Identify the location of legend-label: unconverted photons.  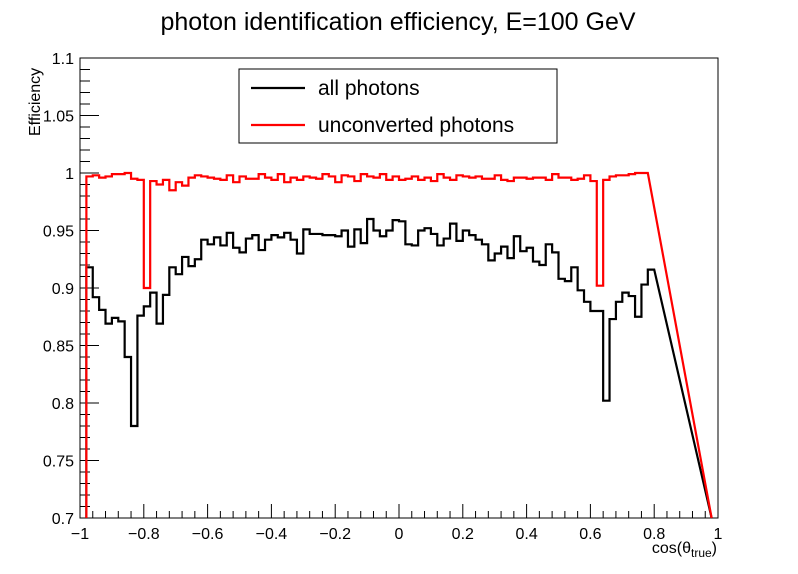
(416, 125).